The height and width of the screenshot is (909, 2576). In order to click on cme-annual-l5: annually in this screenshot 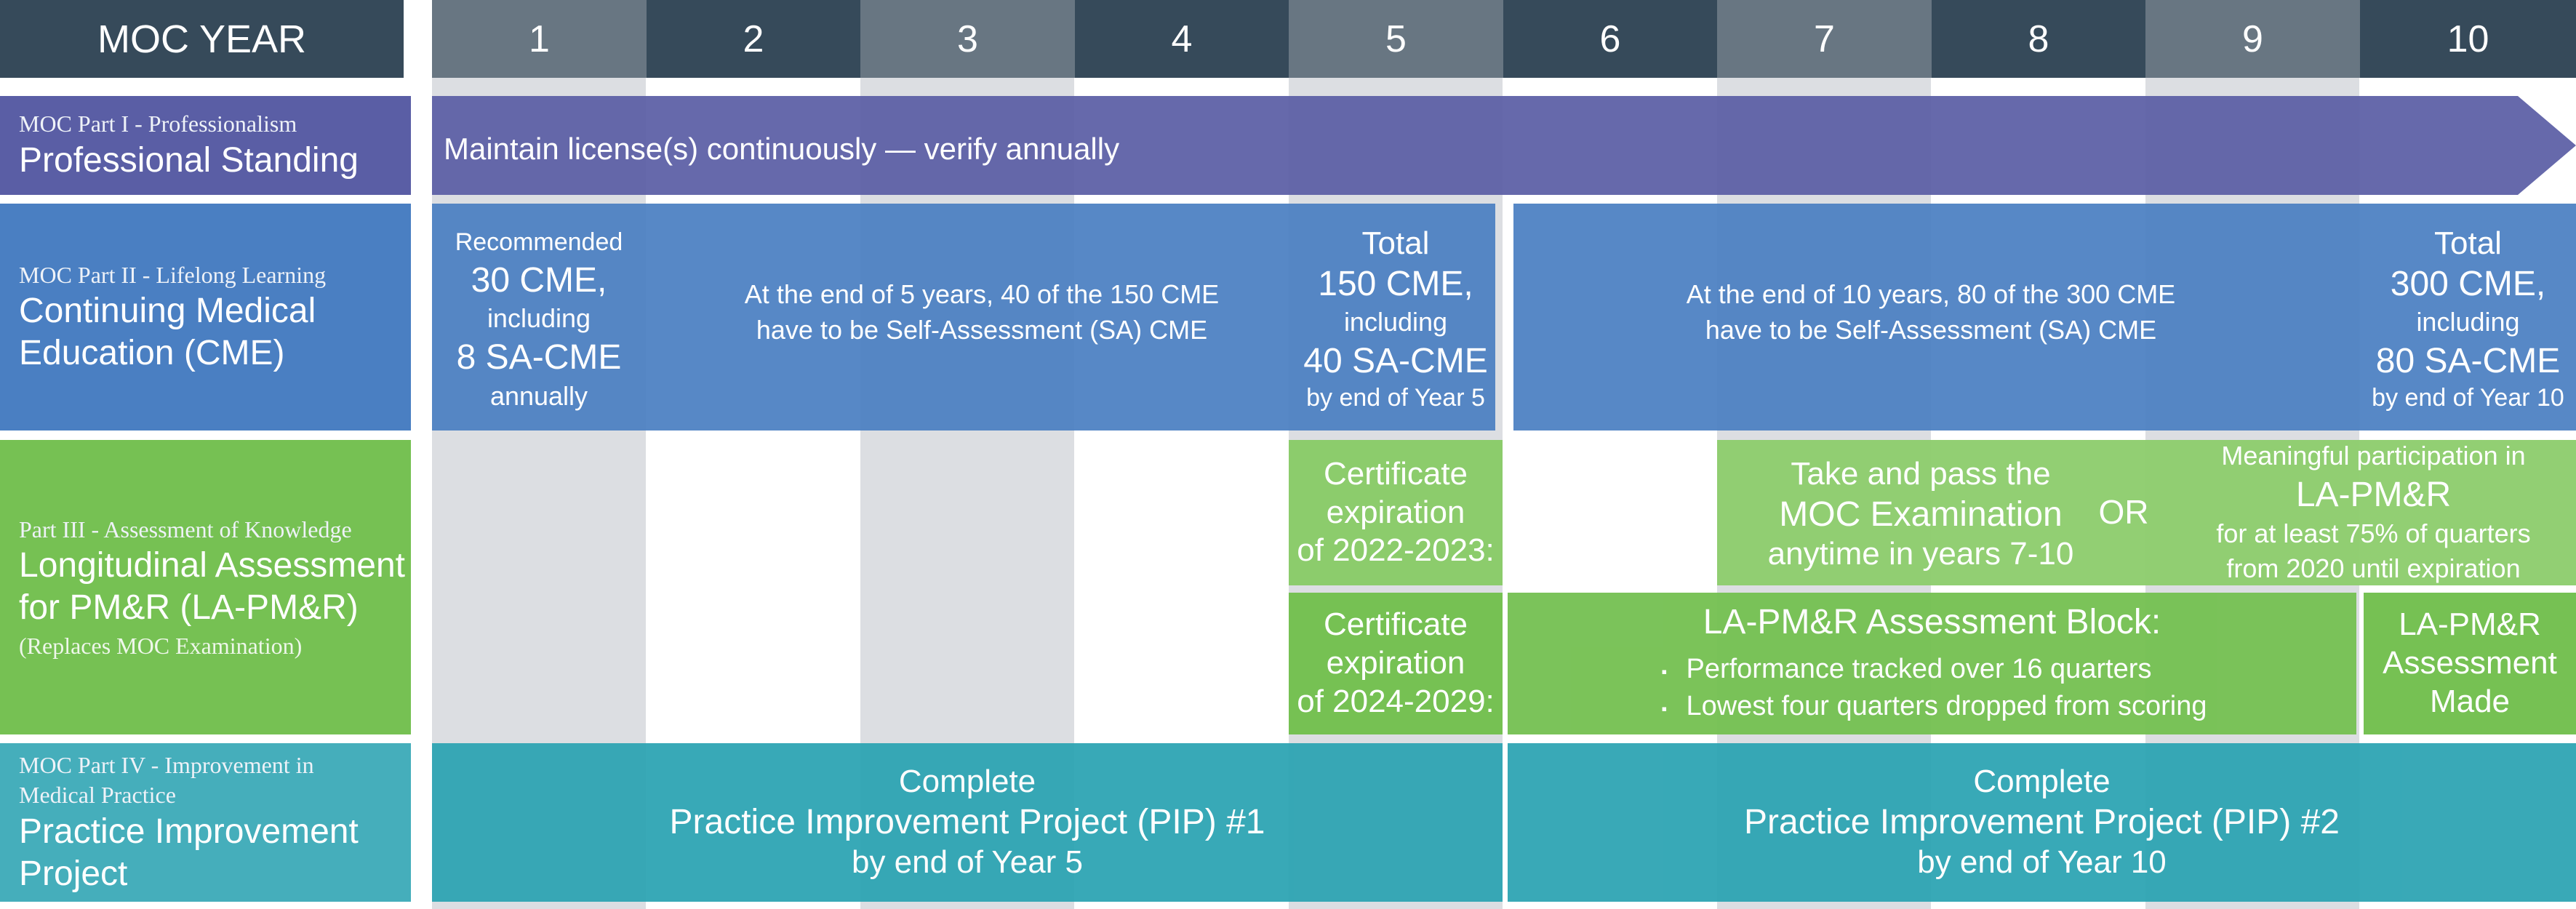, I will do `click(538, 395)`.